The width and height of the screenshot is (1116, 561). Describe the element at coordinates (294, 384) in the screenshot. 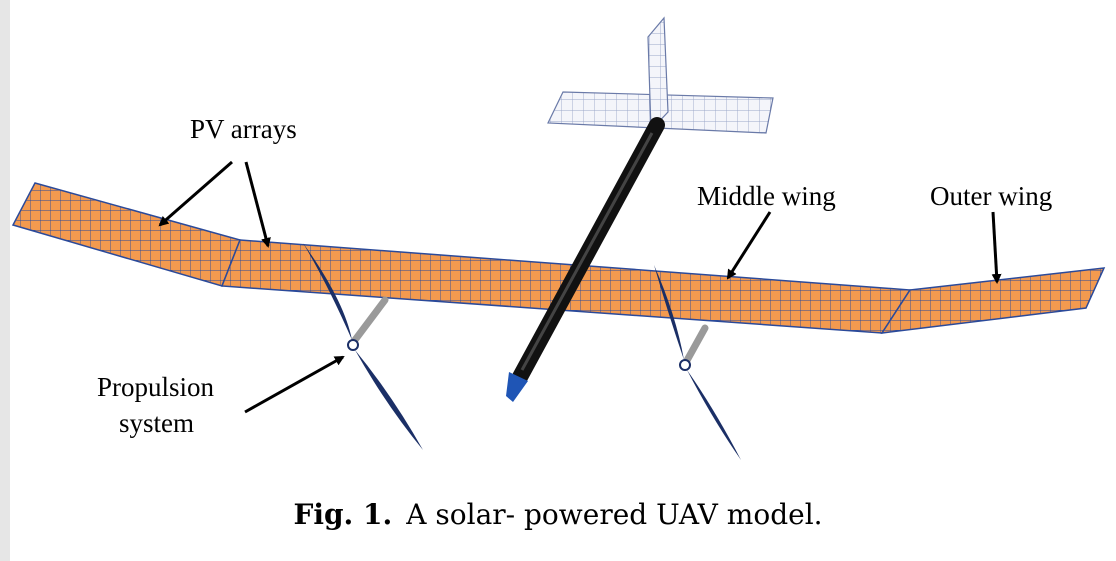

I see `propulsion-arrow` at that location.